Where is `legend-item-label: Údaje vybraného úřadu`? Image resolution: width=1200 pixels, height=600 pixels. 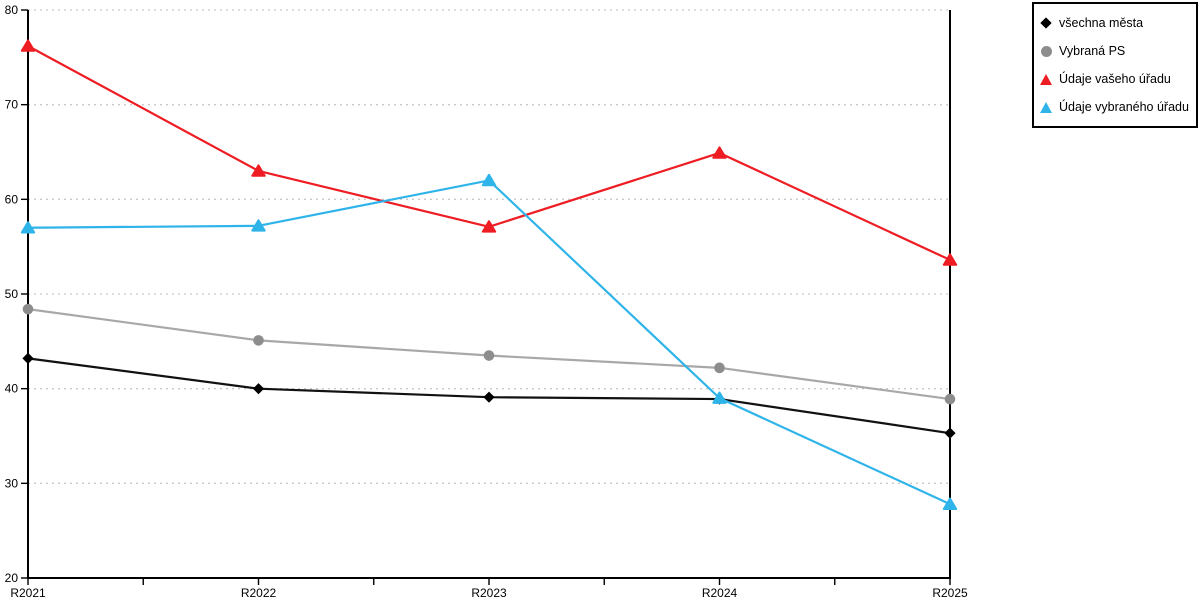 legend-item-label: Údaje vybraného úřadu is located at coordinates (1124, 107).